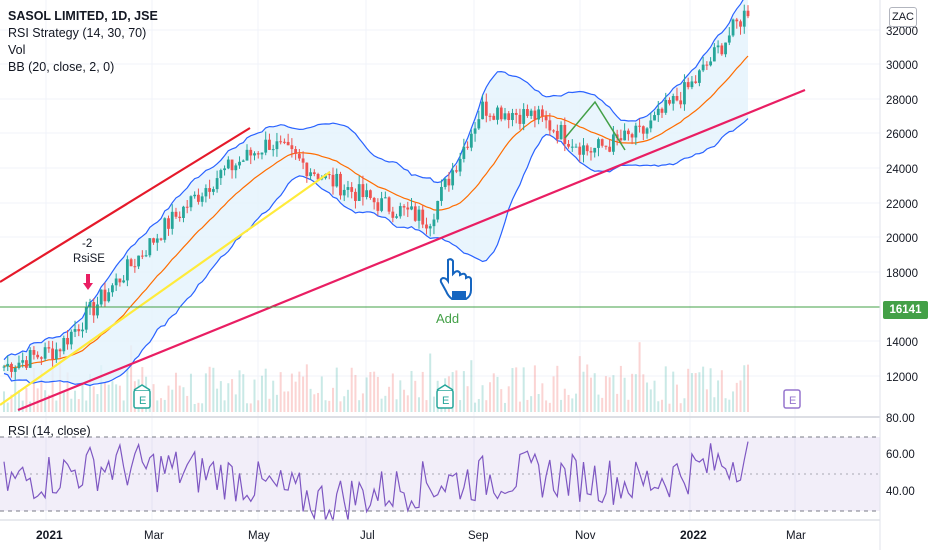  What do you see at coordinates (903, 17) in the screenshot?
I see `currency-button: ZAC` at bounding box center [903, 17].